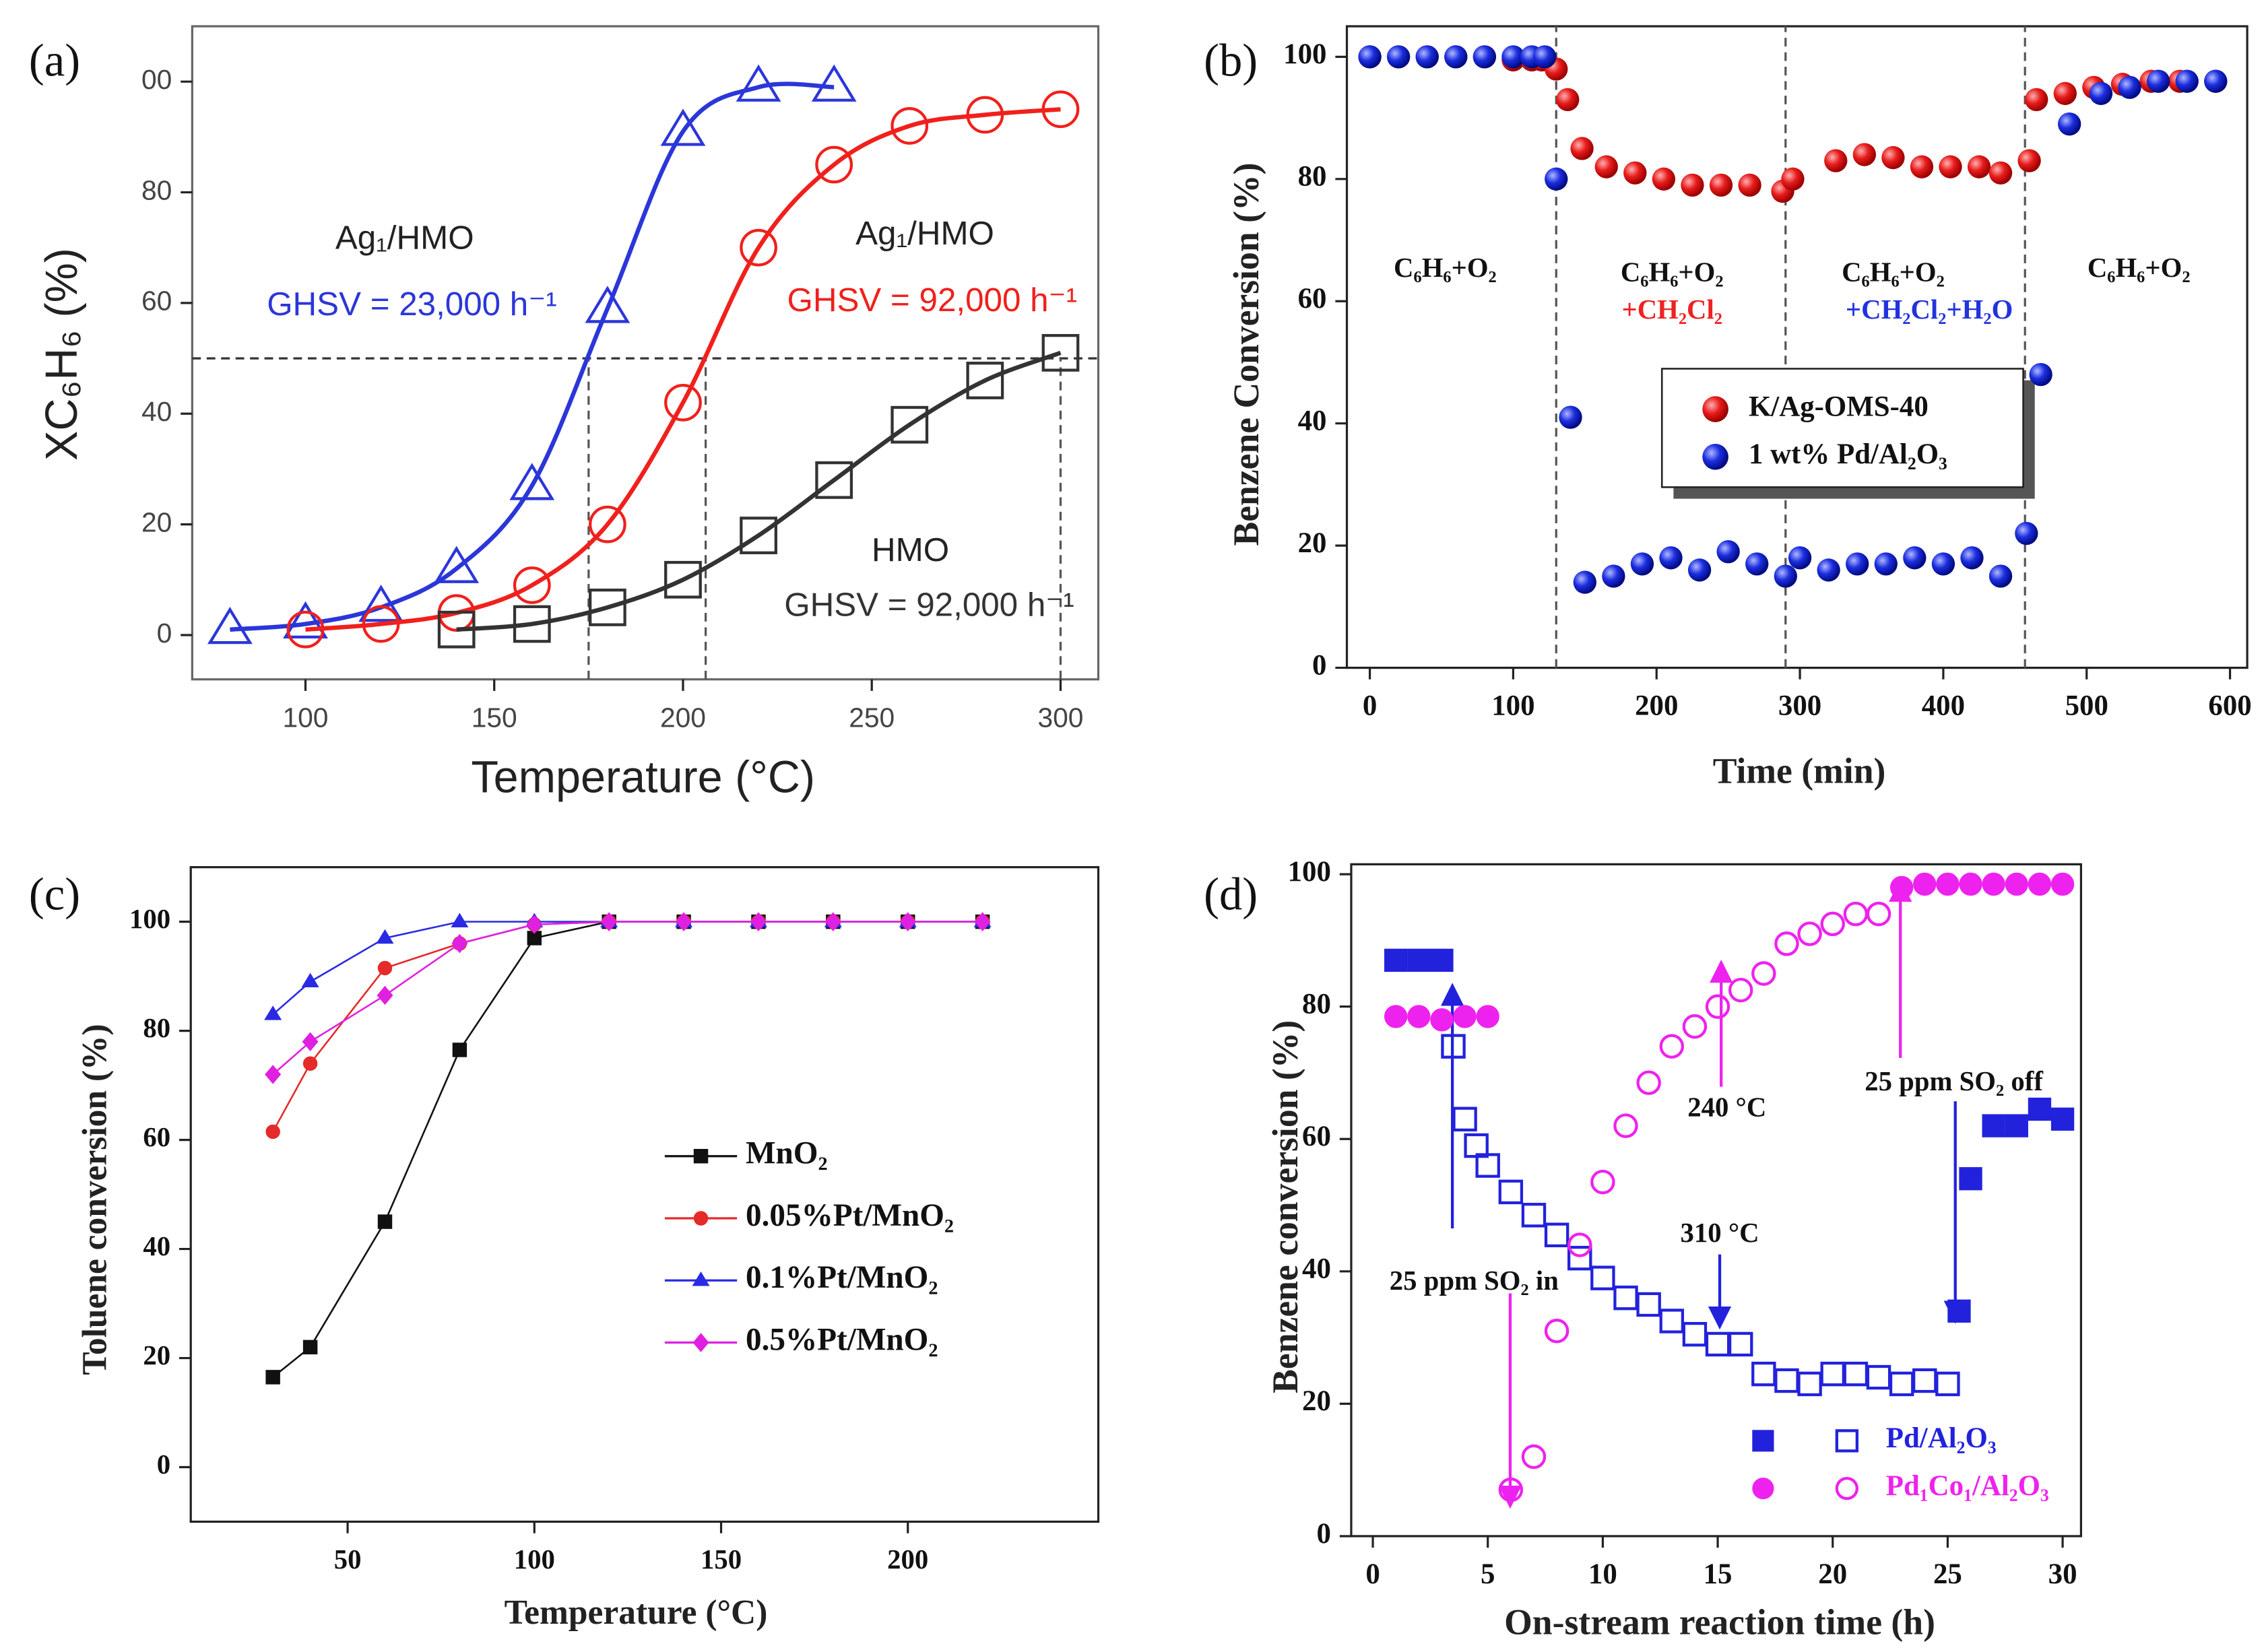  I want to click on series-condition: GHSV = 92,000 h⁻¹, so click(932, 300).